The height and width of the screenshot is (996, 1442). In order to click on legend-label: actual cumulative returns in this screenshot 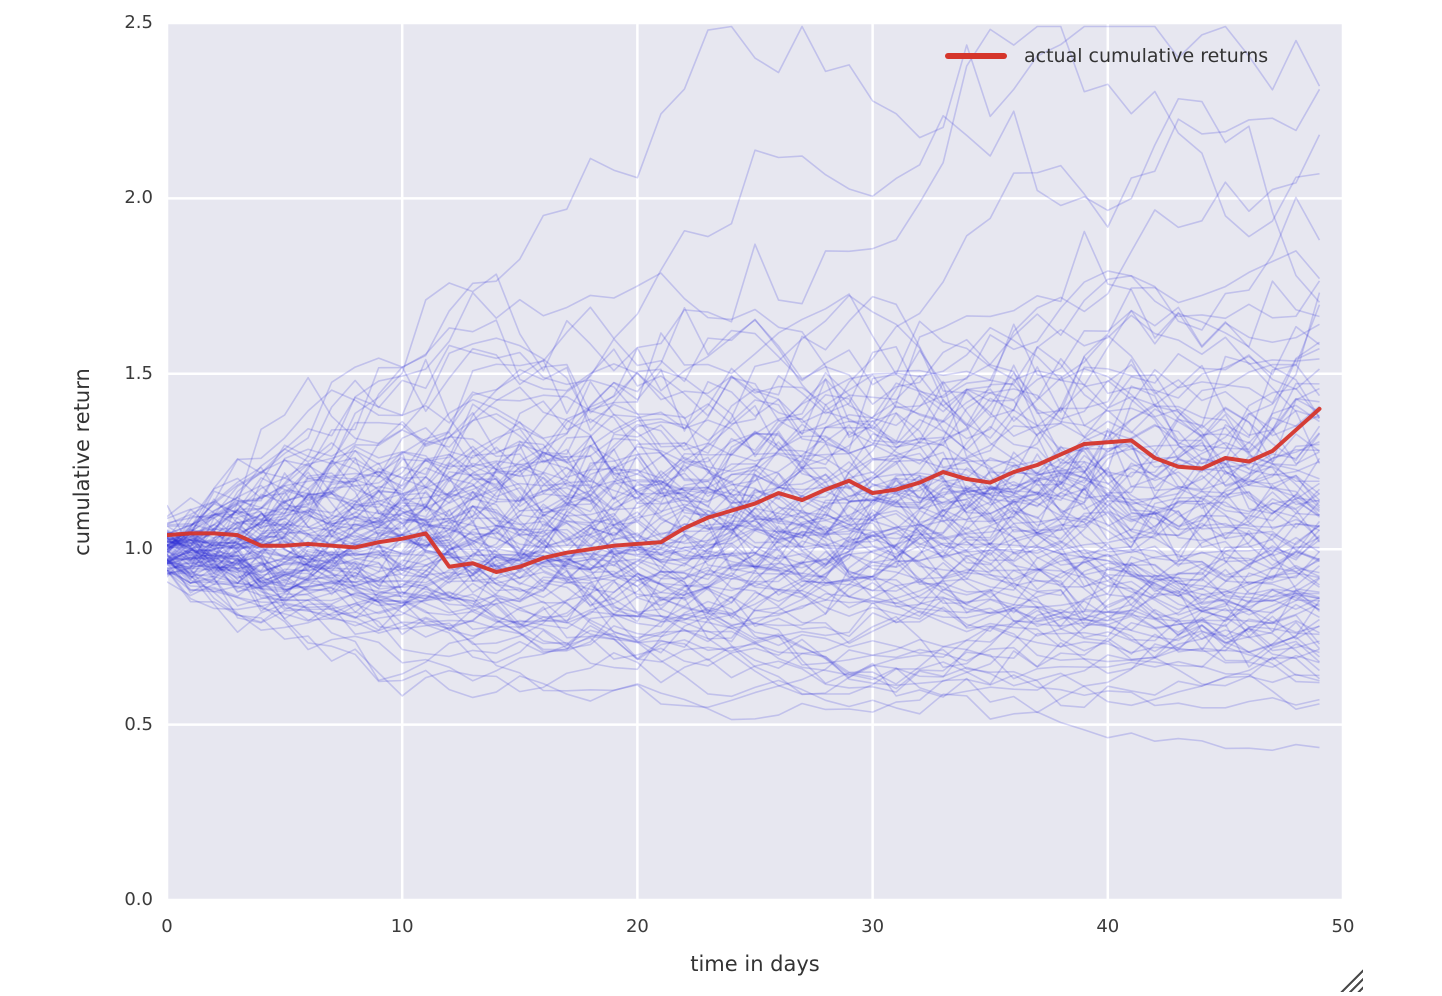, I will do `click(1146, 56)`.